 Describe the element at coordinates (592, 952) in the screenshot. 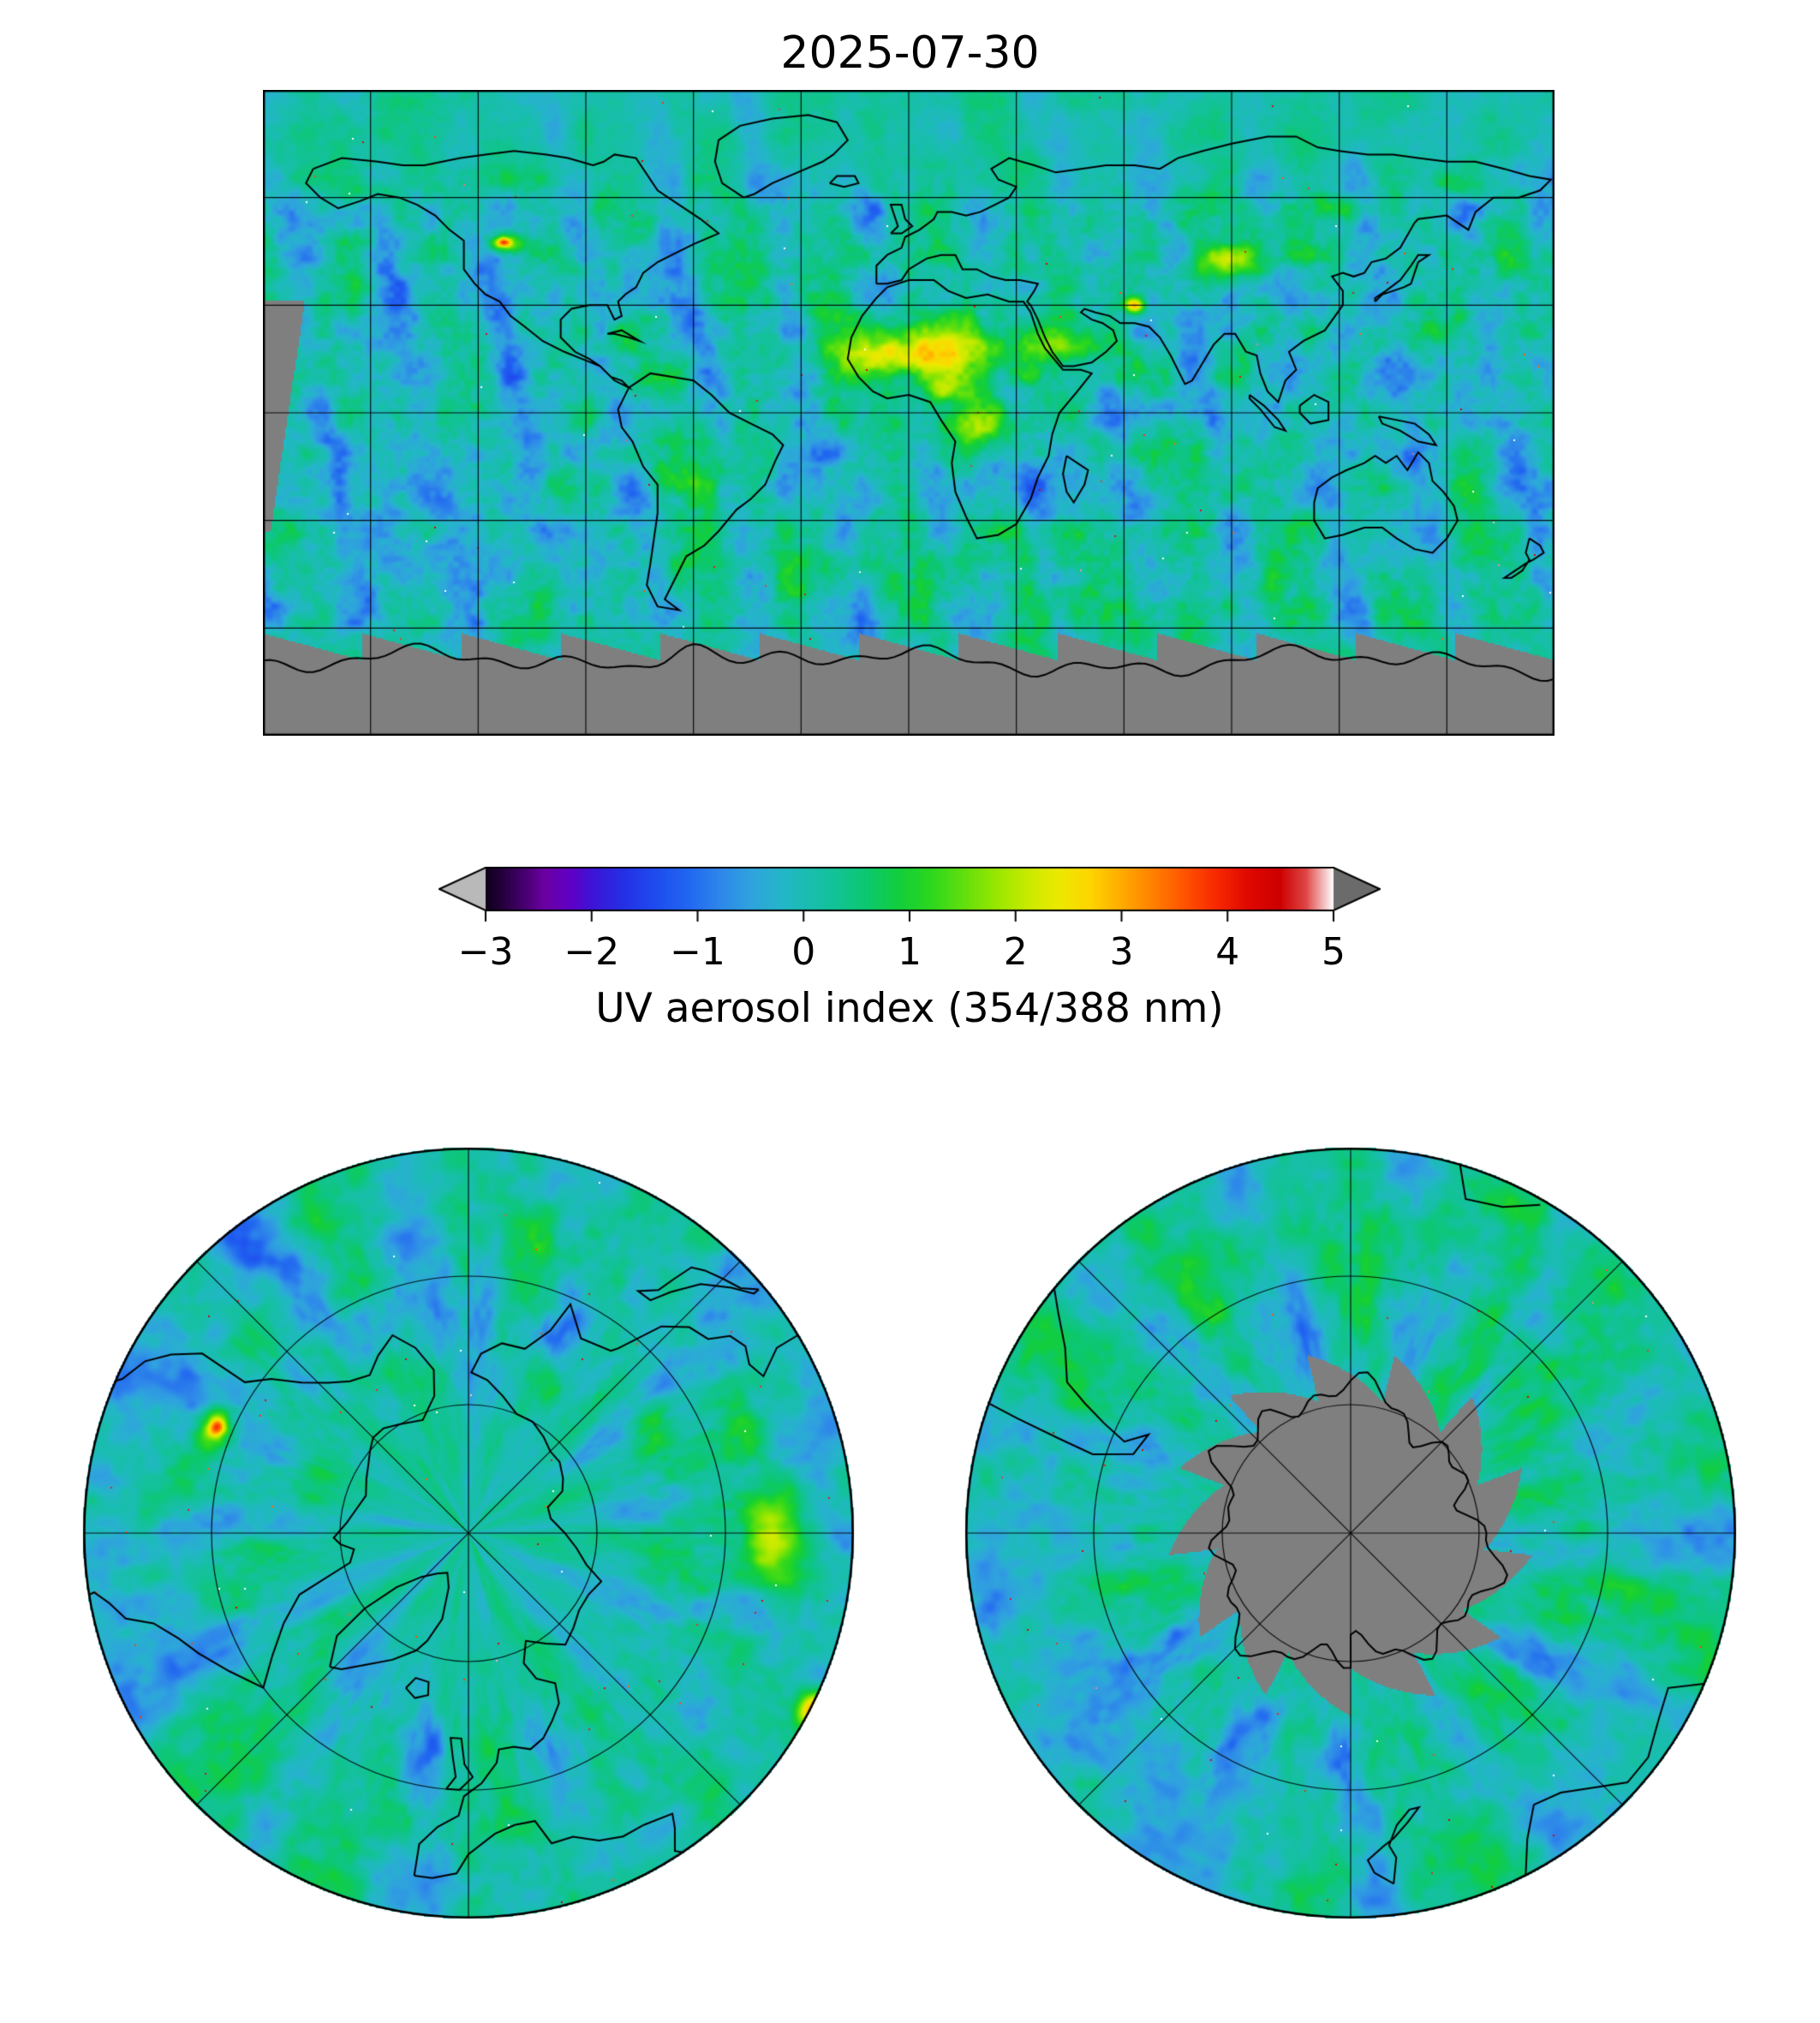

I see `colorbar-tick: −2` at that location.